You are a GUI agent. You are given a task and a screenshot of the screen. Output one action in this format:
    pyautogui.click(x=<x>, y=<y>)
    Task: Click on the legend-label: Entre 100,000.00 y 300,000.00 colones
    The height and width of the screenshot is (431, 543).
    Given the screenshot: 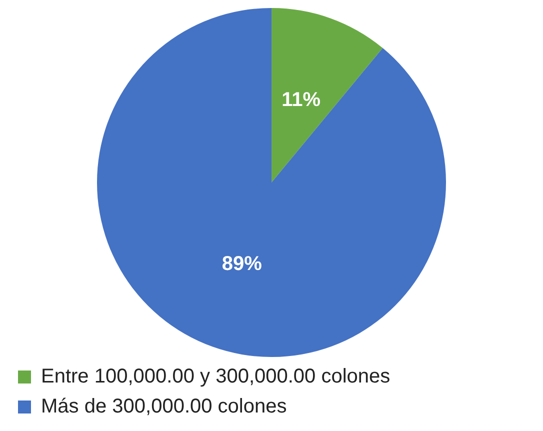 What is the action you would take?
    pyautogui.click(x=215, y=377)
    